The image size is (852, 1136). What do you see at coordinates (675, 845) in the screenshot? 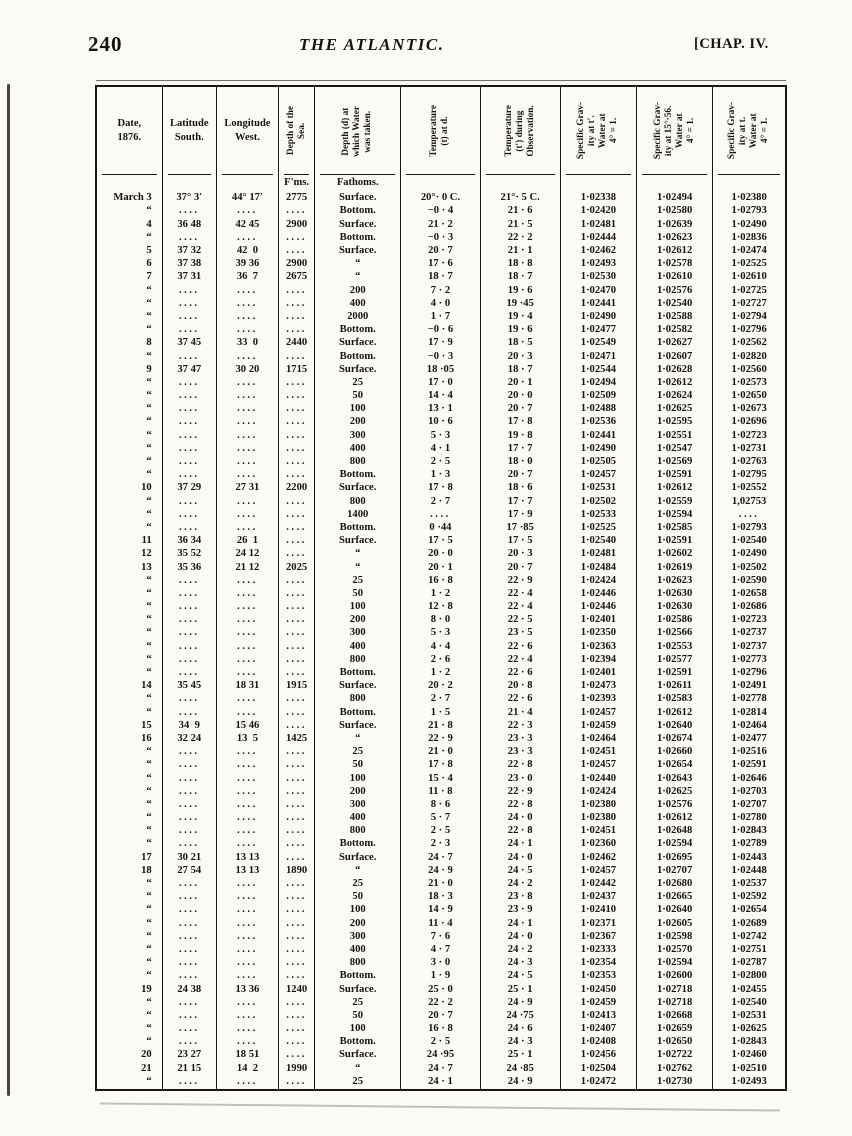
I see `cell: 1·02594` at bounding box center [675, 845].